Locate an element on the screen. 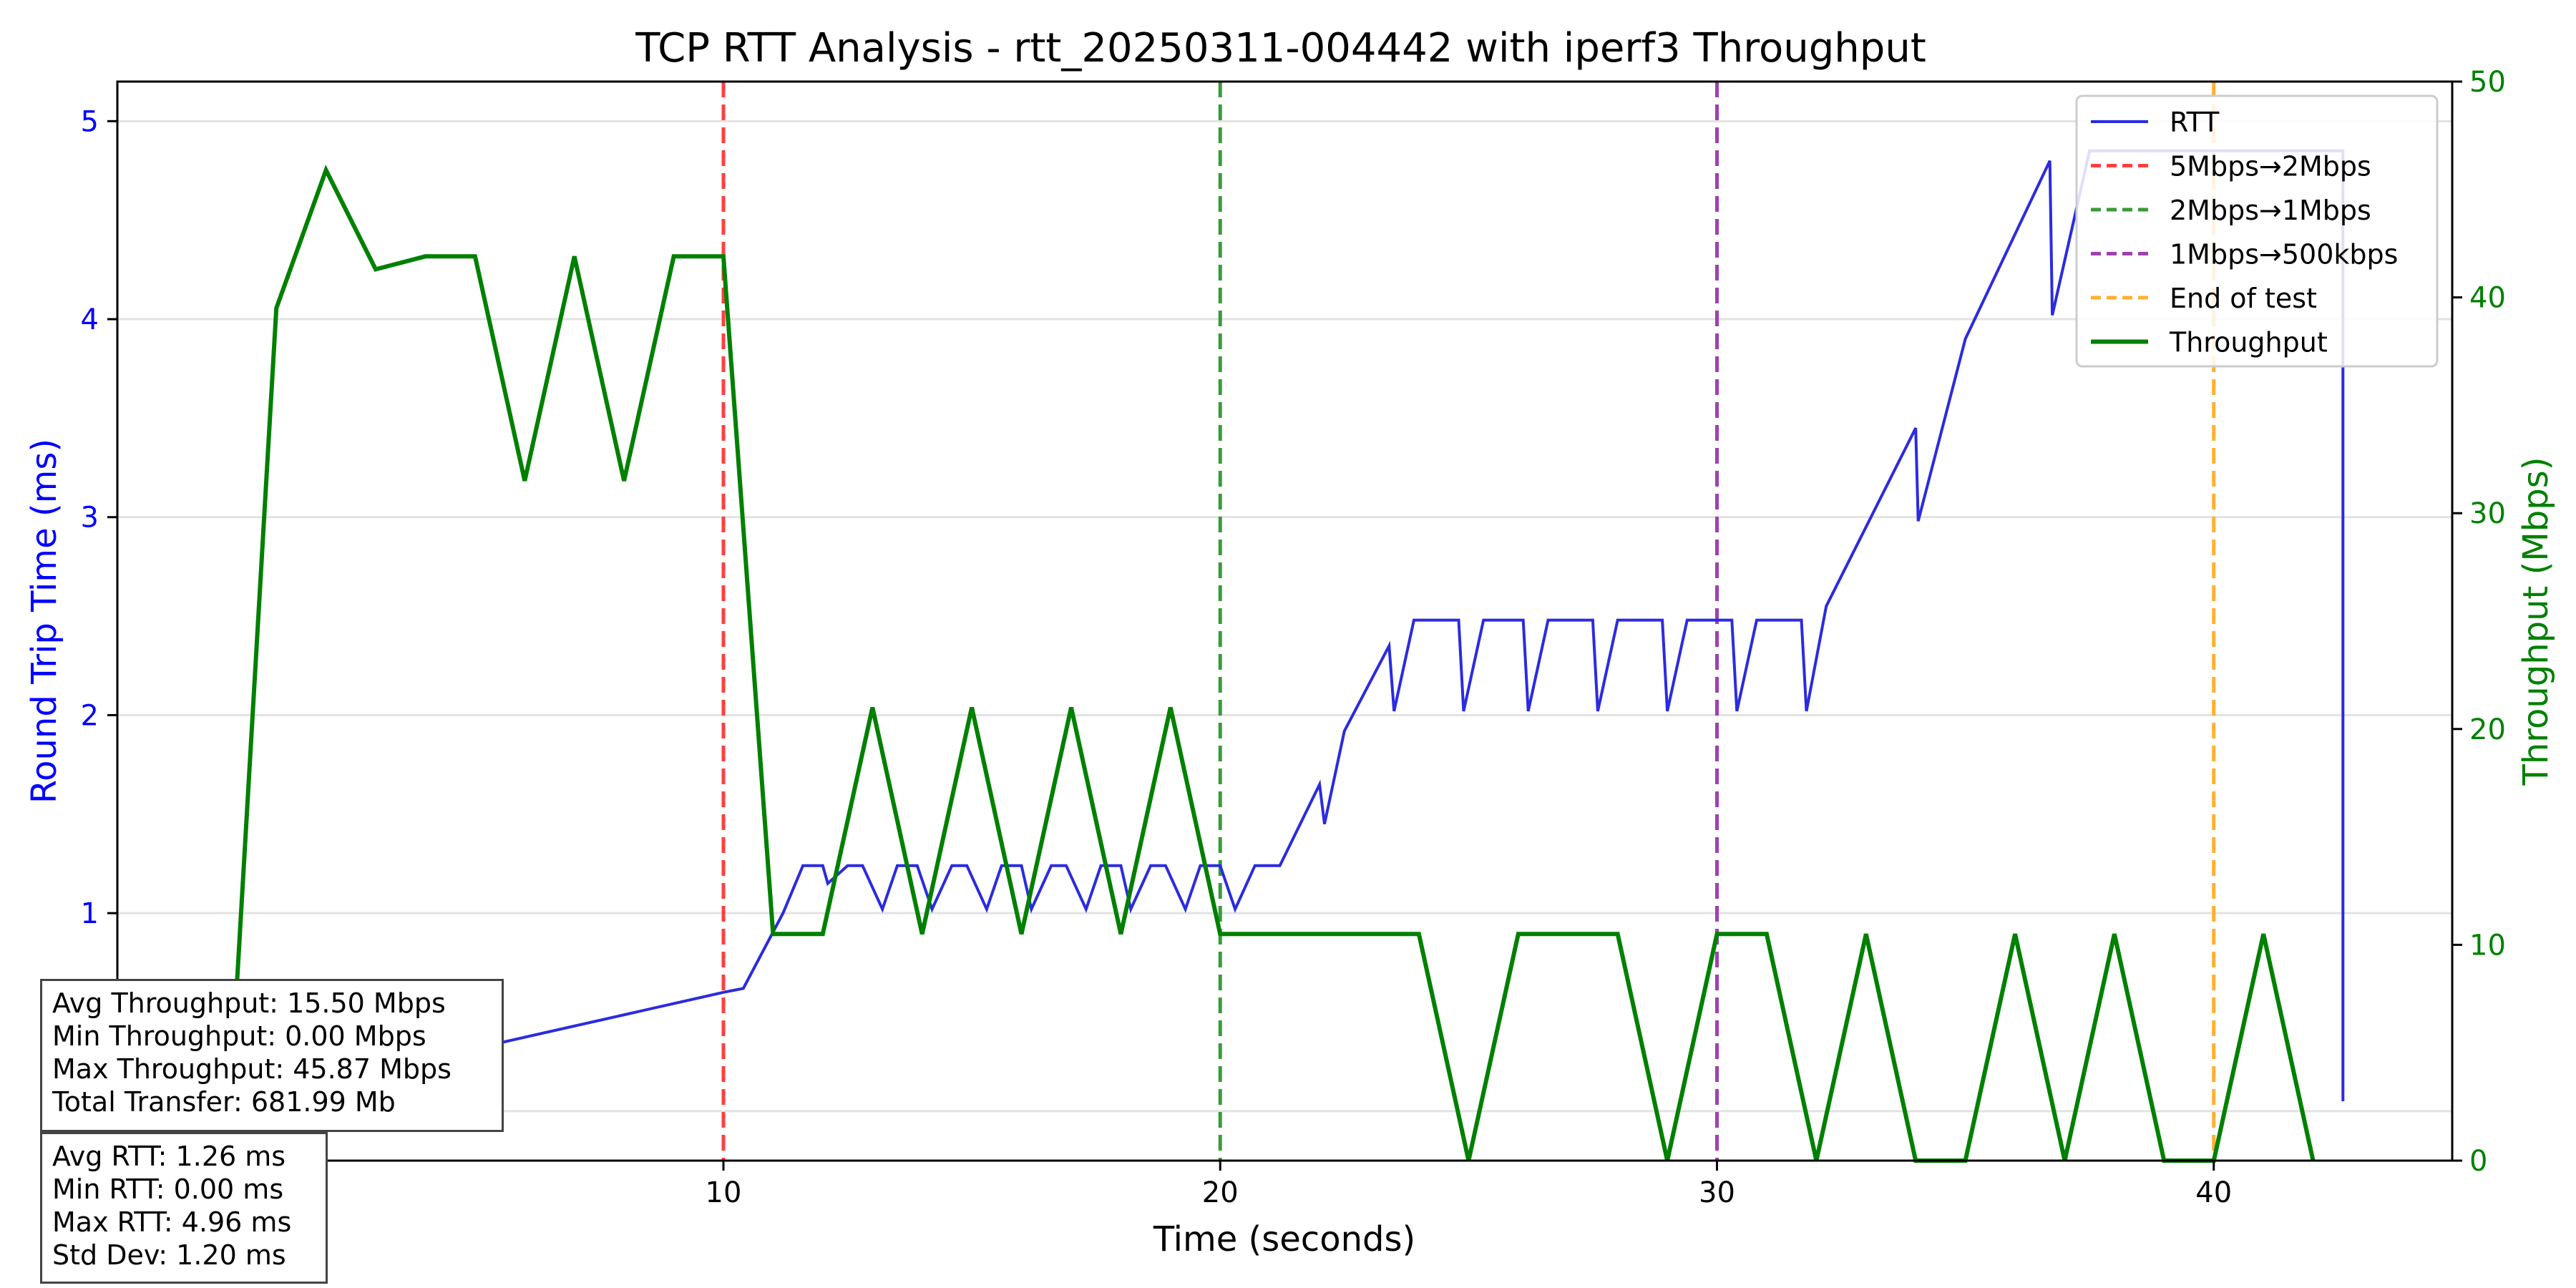 The width and height of the screenshot is (2576, 1288). legend-label: Throughput is located at coordinates (2248, 342).